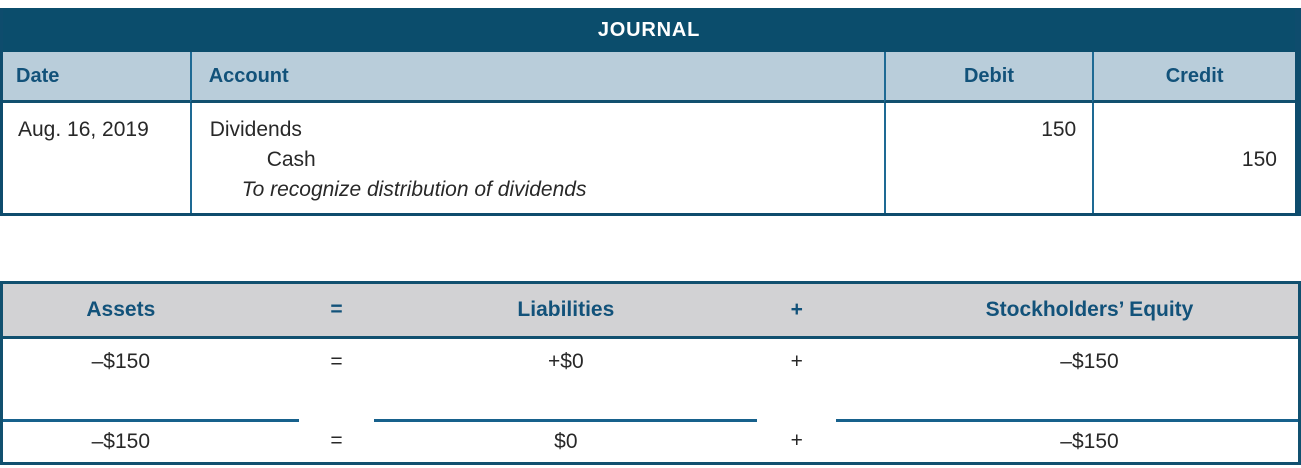  I want to click on journal-title: JOURNAL, so click(649, 30).